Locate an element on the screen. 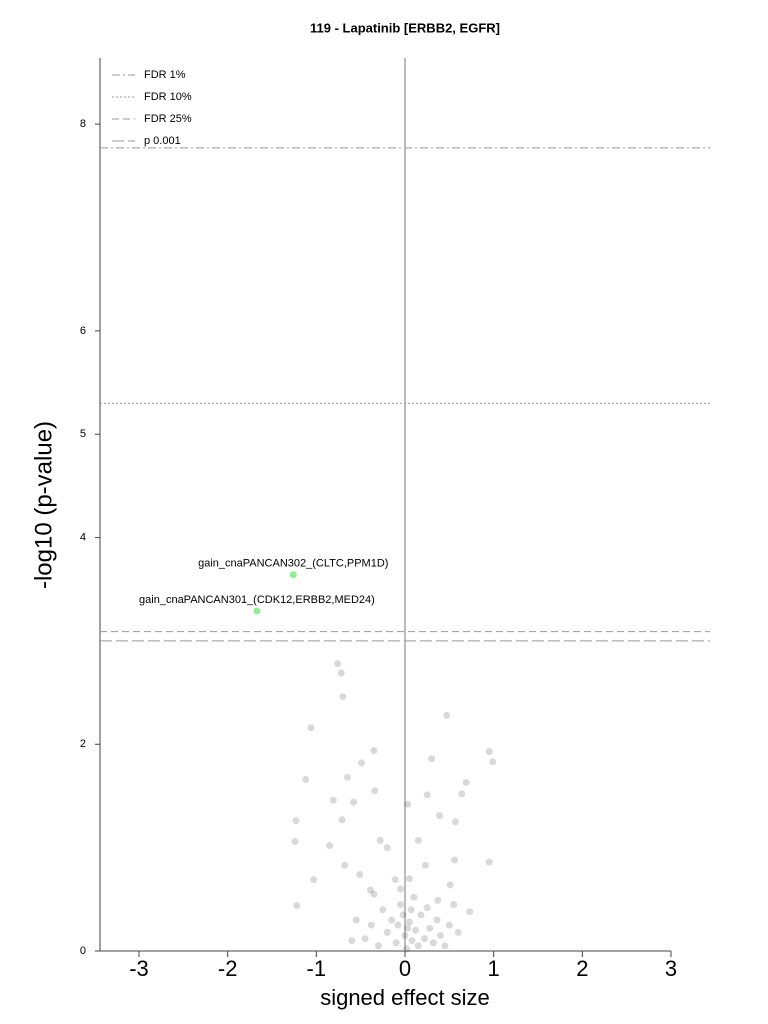 The image size is (768, 1024). legend-label: FDR 10% is located at coordinates (168, 97).